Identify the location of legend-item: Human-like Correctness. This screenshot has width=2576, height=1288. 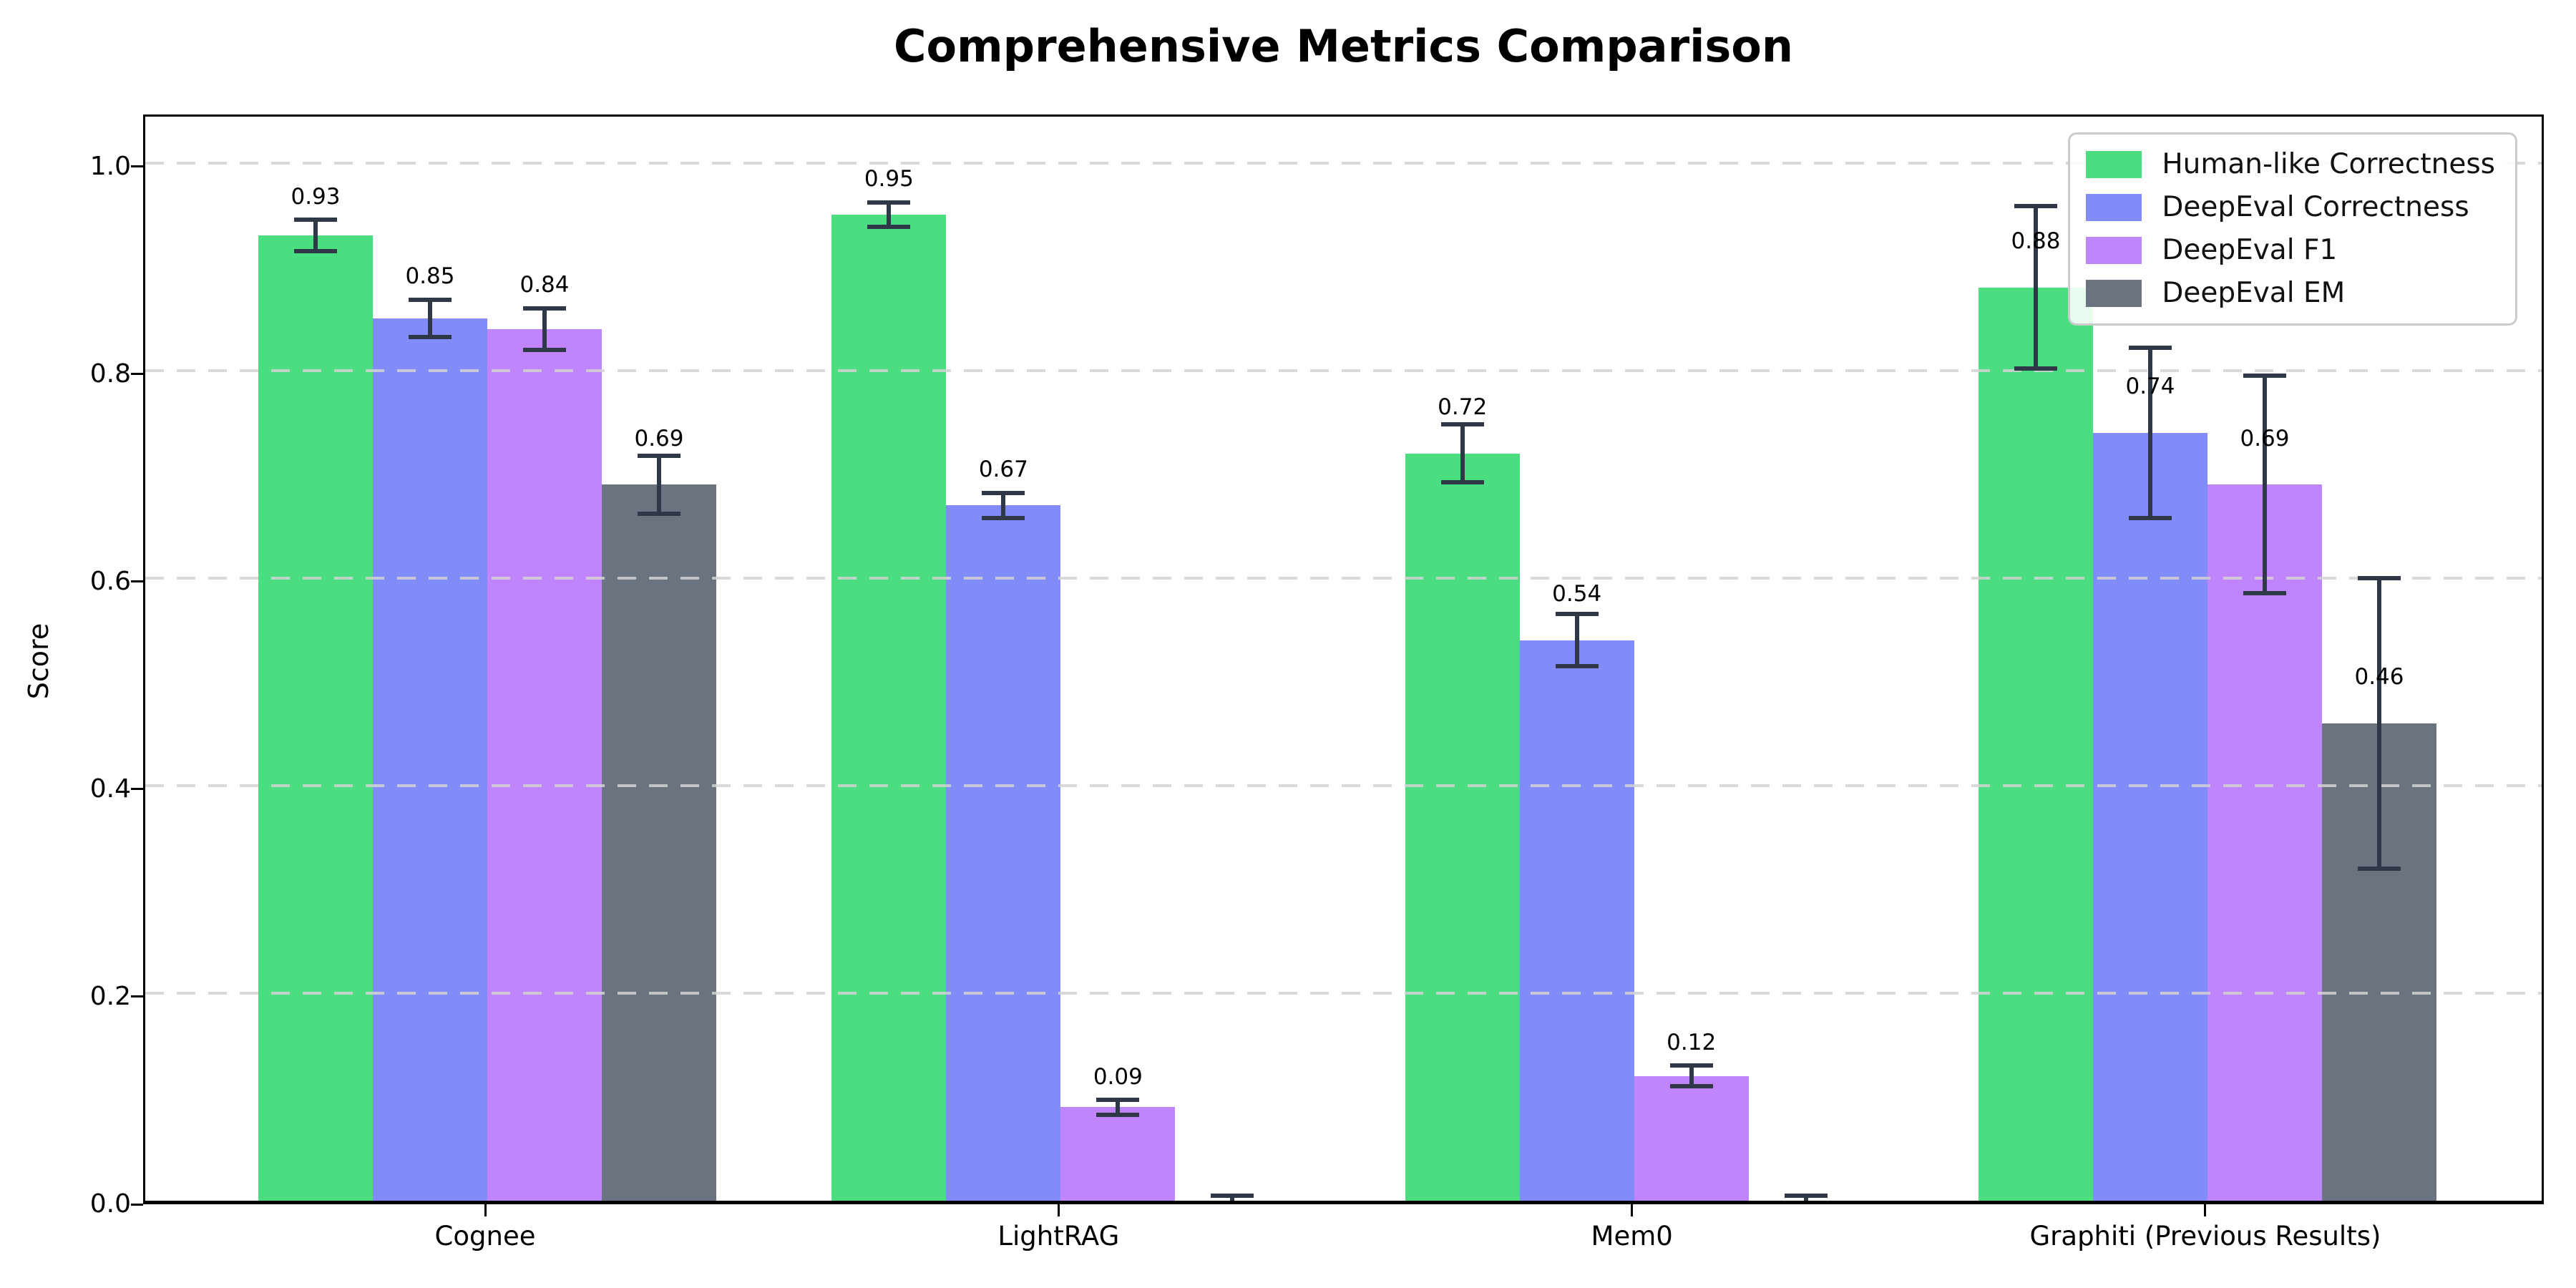
(2290, 164).